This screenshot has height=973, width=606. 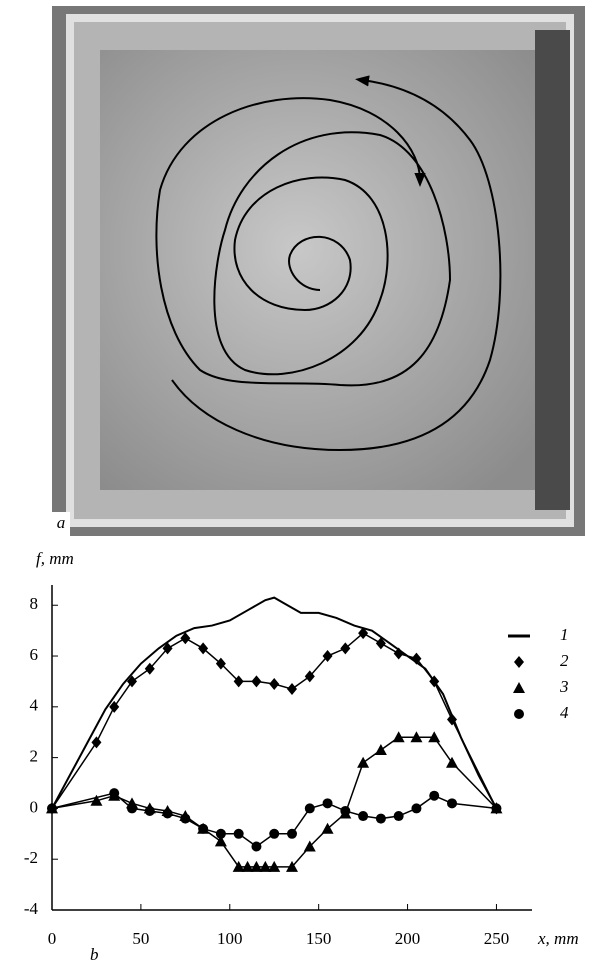 What do you see at coordinates (31, 908) in the screenshot?
I see `y-tick-label: -4` at bounding box center [31, 908].